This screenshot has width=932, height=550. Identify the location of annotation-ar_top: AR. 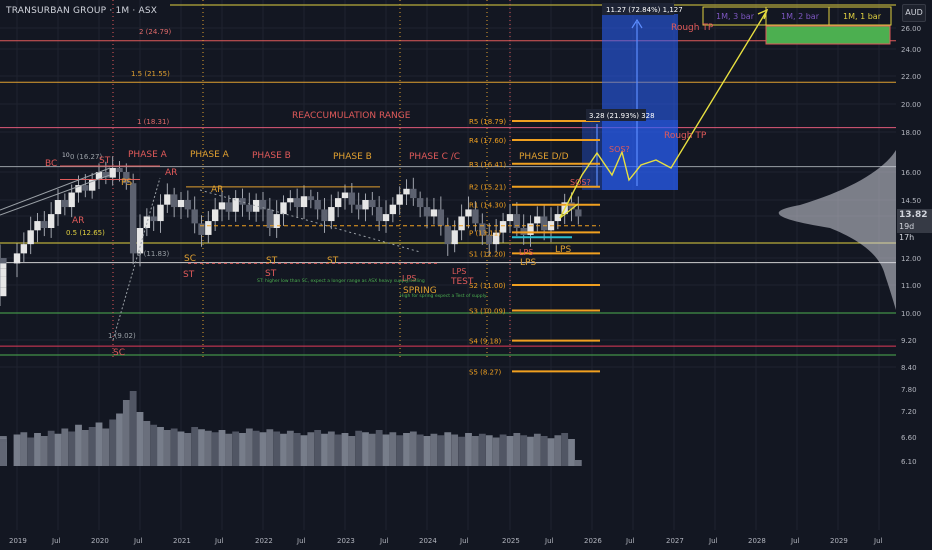
(171, 173).